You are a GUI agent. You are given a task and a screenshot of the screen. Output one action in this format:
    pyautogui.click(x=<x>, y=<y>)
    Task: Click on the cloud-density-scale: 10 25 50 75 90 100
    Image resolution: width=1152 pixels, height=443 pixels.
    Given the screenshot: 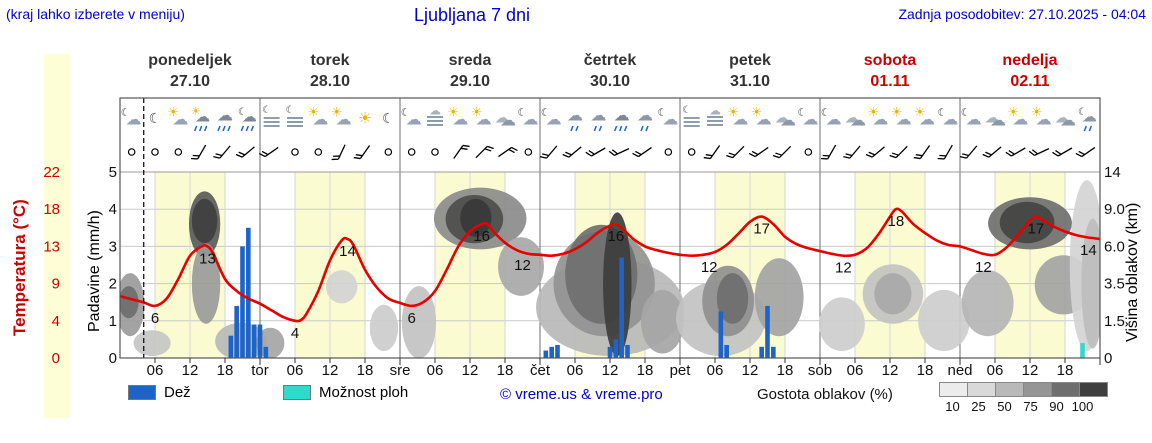 What is the action you would take?
    pyautogui.click(x=1023, y=398)
    